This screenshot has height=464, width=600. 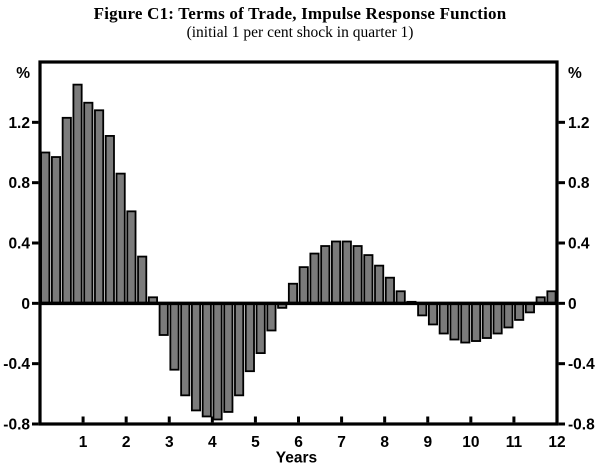 What do you see at coordinates (576, 274) in the screenshot?
I see `y-axis-right: 1.2 0.8 0.4 0 -0.4 -0.8` at bounding box center [576, 274].